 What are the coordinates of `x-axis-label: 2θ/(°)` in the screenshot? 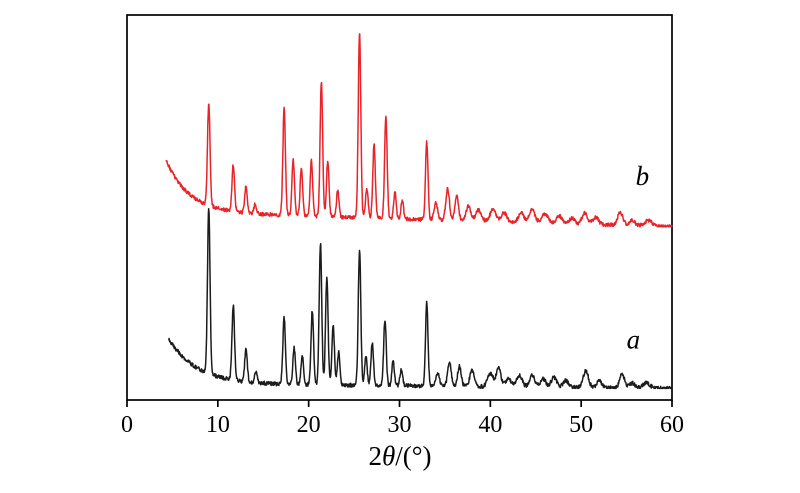 It's located at (400, 456).